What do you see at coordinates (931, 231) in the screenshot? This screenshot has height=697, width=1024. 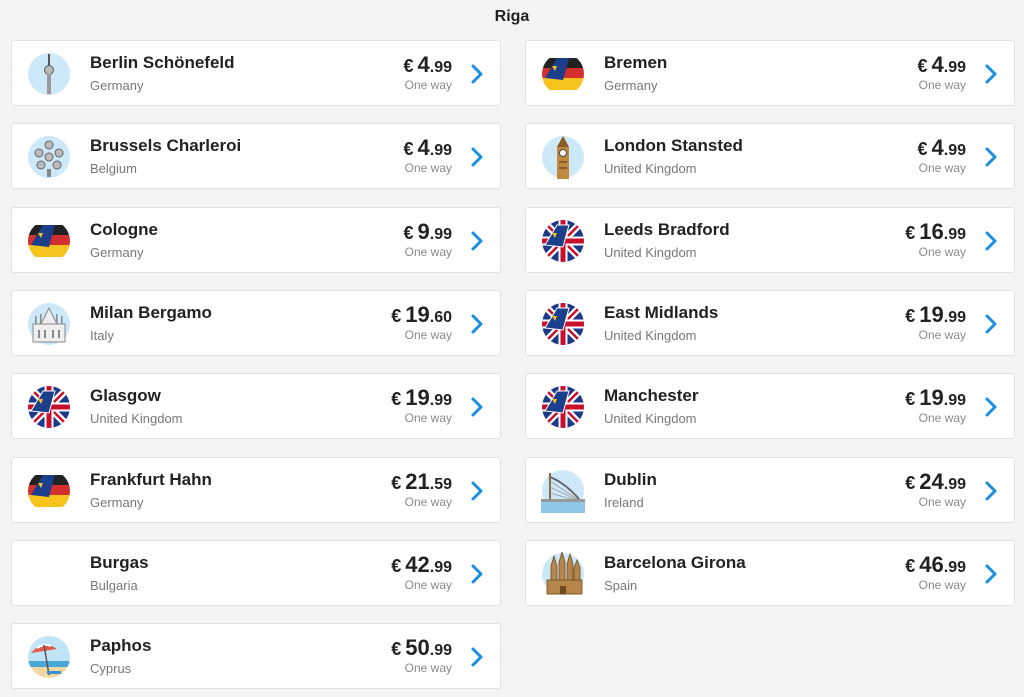 I see `price-main: 16` at bounding box center [931, 231].